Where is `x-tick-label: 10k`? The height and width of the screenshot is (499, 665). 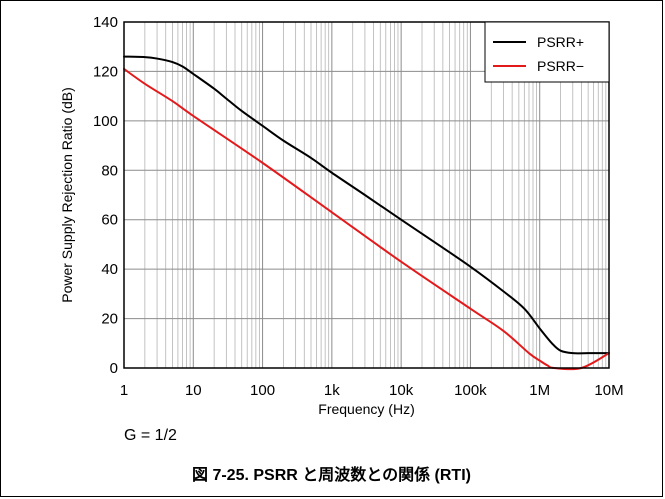 x-tick-label: 10k is located at coordinates (401, 390).